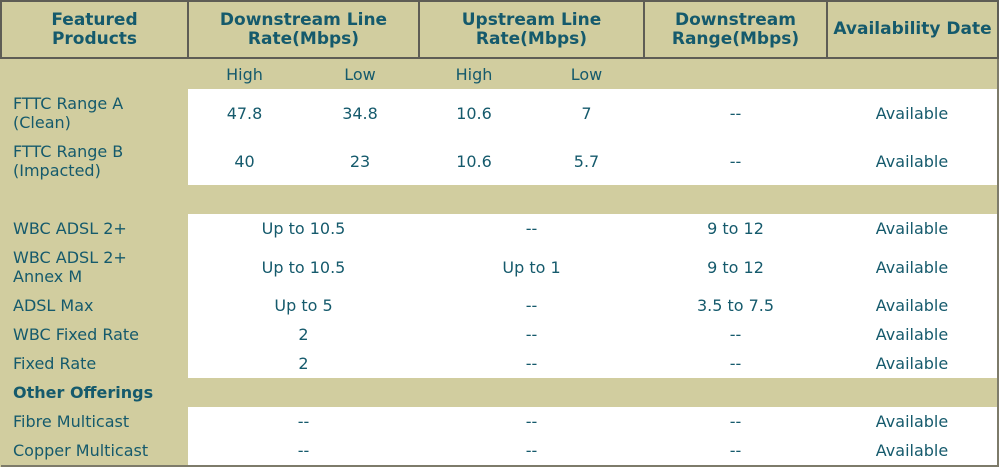 Image resolution: width=999 pixels, height=470 pixels. I want to click on cell: 5.7, so click(586, 161).